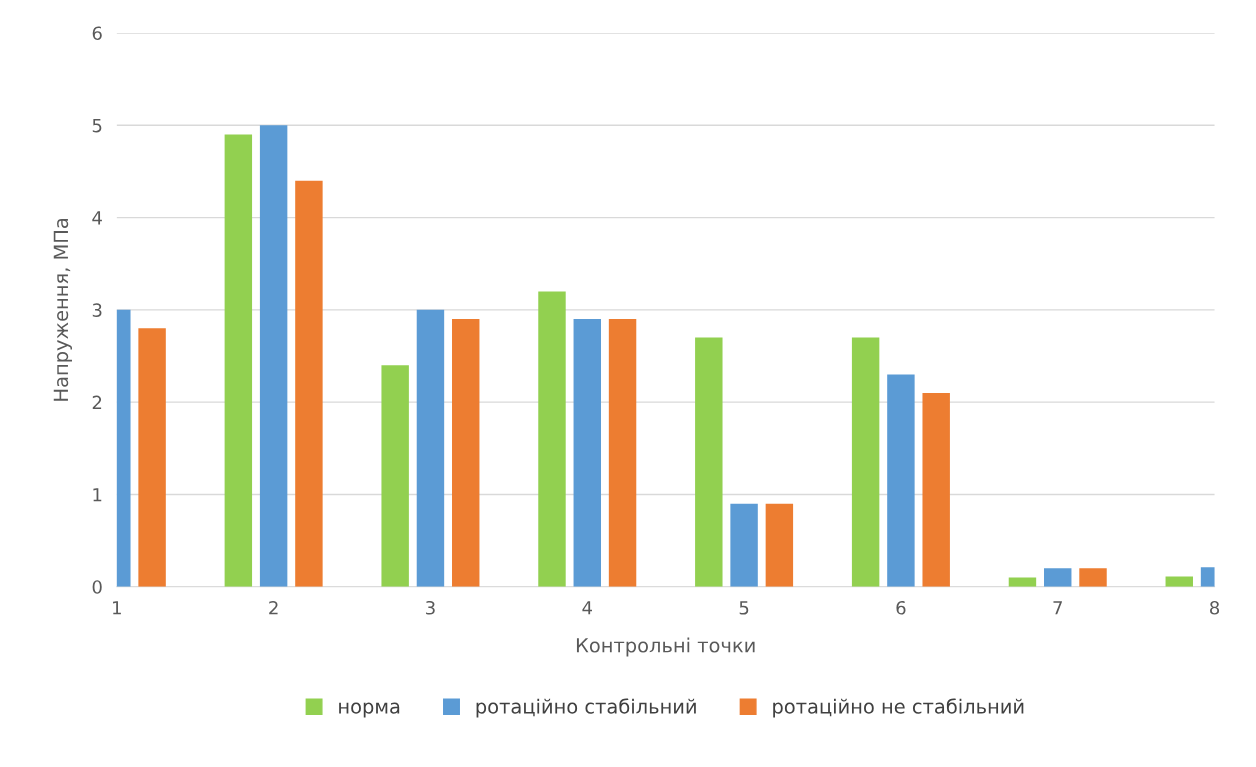 The height and width of the screenshot is (767, 1256). I want to click on y-tick-label: 5, so click(97, 125).